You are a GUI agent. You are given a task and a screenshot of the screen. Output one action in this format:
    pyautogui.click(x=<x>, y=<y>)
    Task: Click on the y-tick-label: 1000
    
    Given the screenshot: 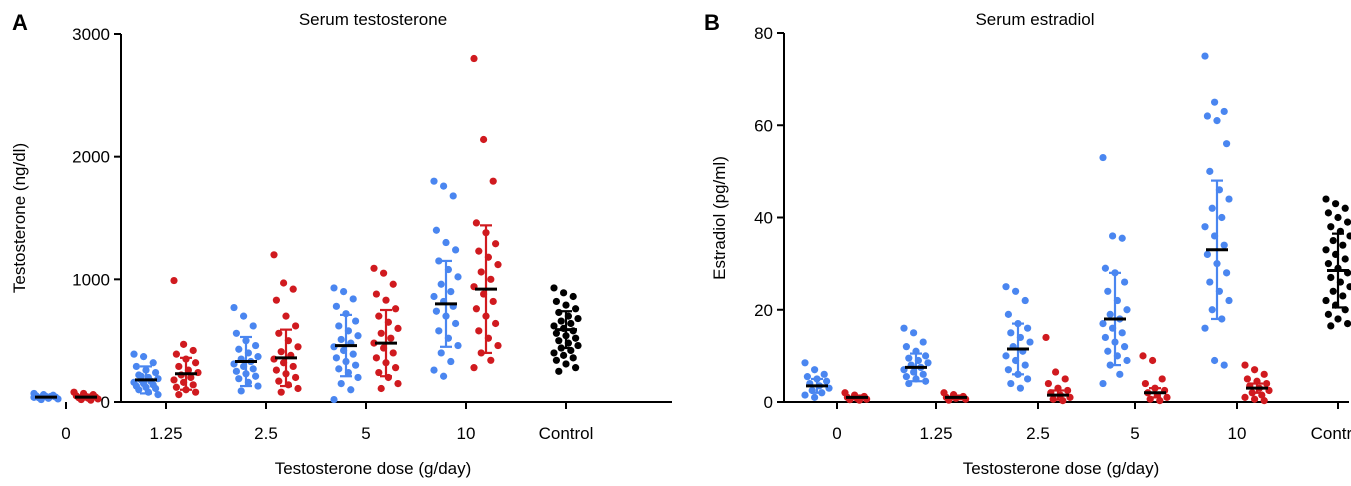 What is the action you would take?
    pyautogui.click(x=91, y=279)
    